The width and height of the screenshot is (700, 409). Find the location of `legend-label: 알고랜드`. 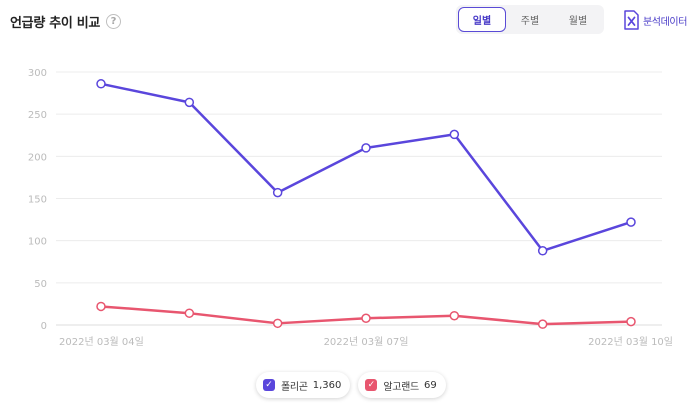

legend-label: 알고랜드 is located at coordinates (401, 387).